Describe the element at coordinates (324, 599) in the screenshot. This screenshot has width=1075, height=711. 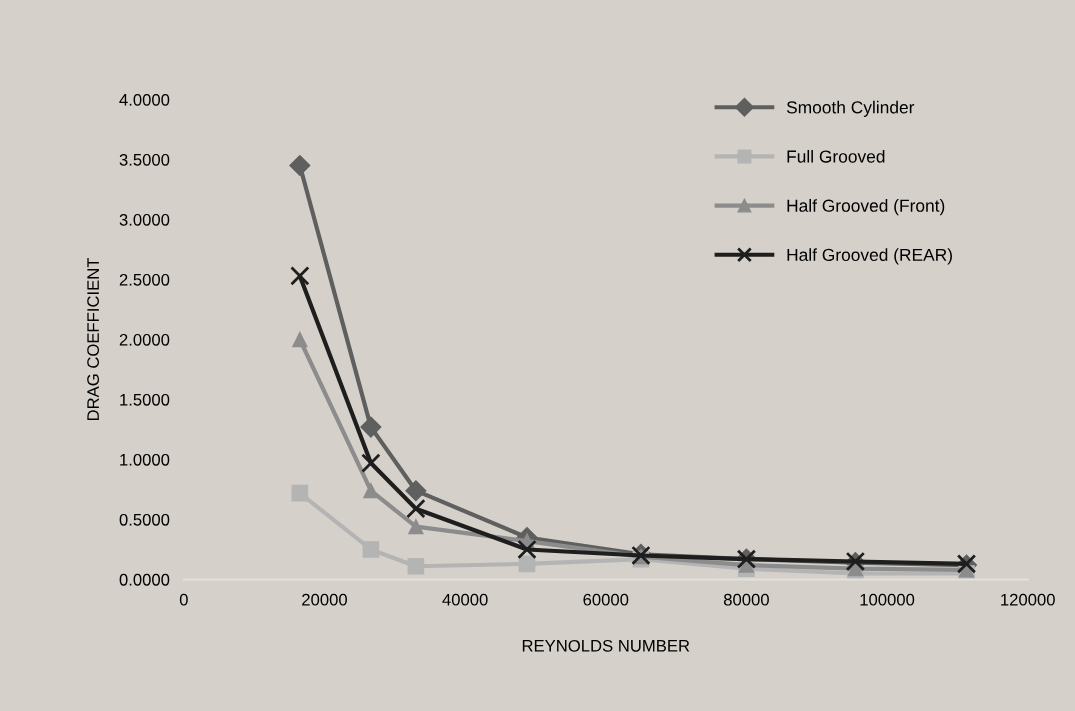
I see `x-tick-label: 20000` at that location.